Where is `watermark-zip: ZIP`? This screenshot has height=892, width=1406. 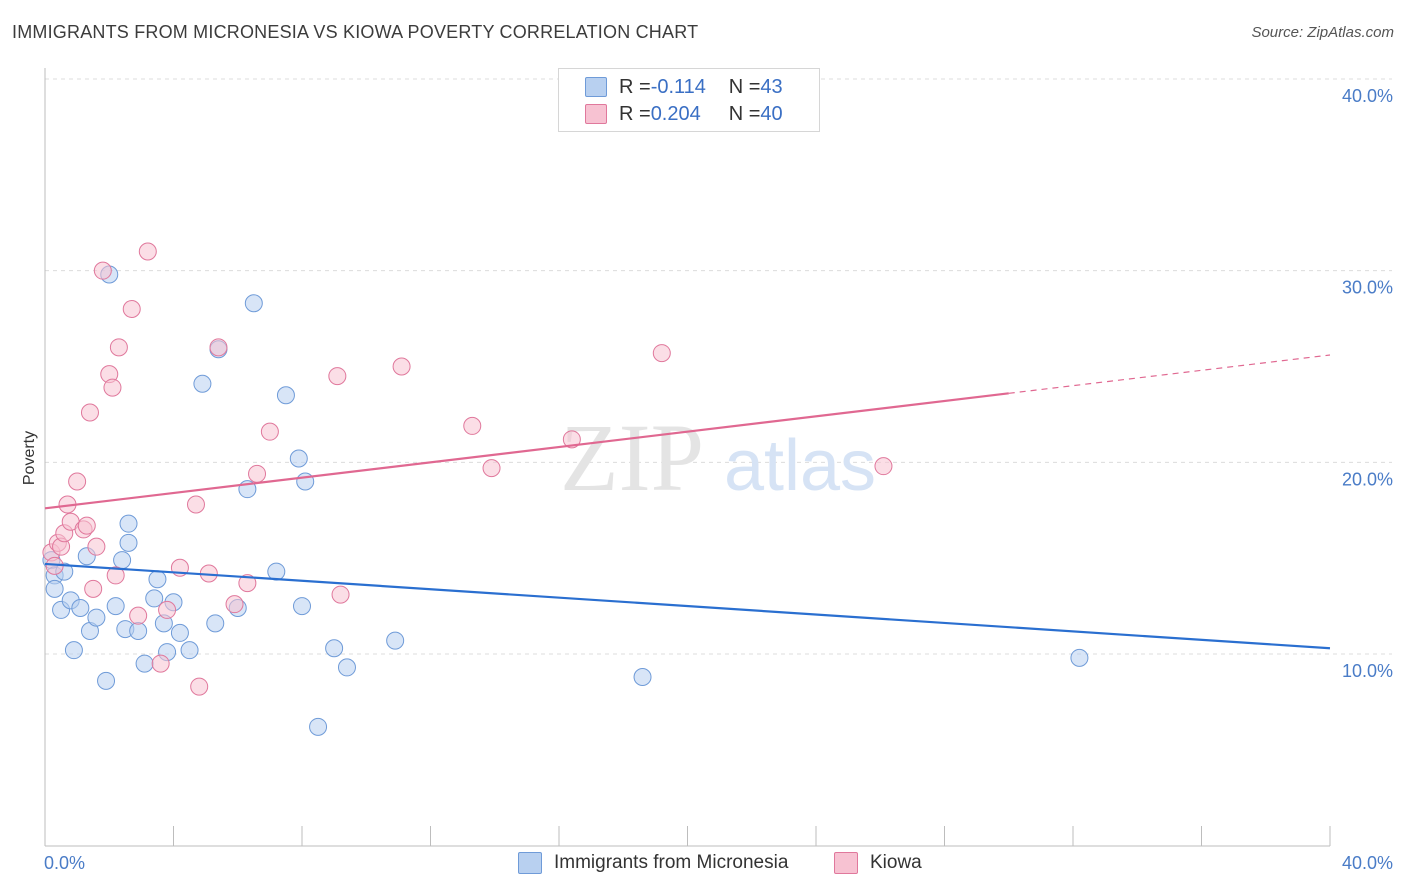 watermark-zip: ZIP is located at coordinates (632, 457).